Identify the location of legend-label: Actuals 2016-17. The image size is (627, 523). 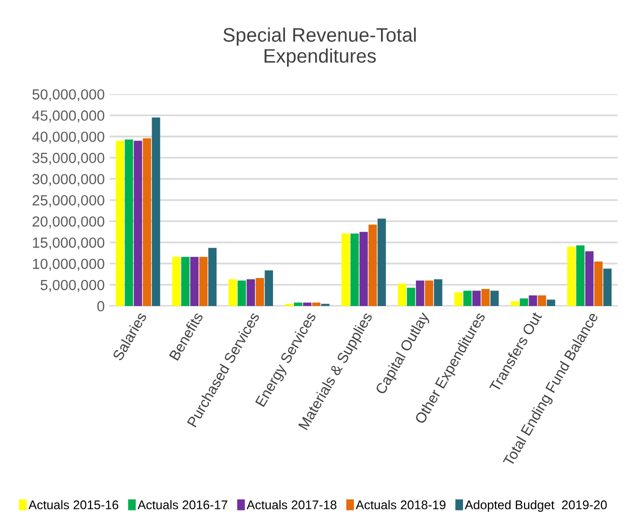
(183, 505).